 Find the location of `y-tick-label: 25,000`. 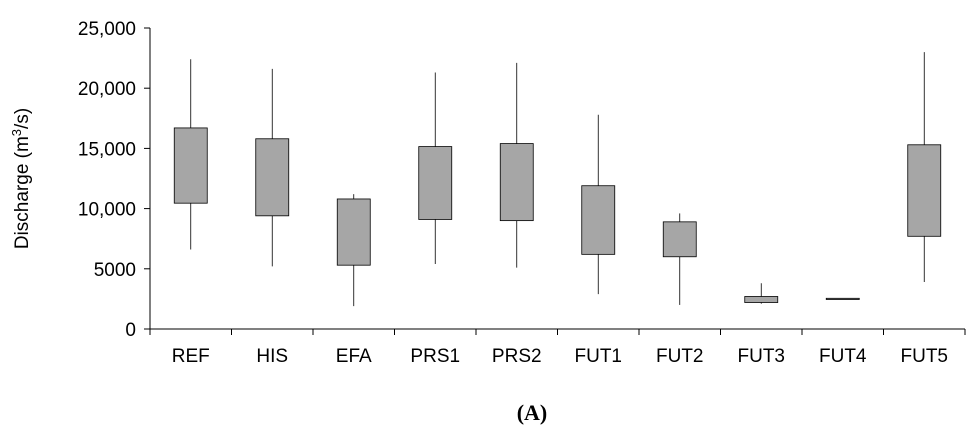

y-tick-label: 25,000 is located at coordinates (107, 29).